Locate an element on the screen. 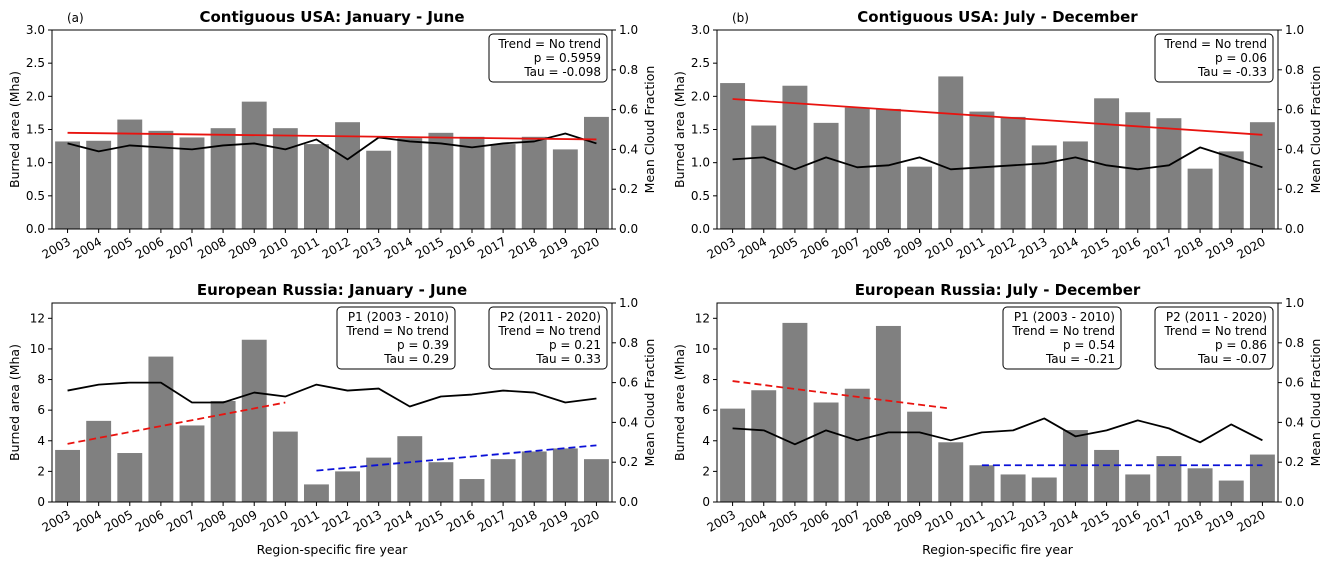  bar-2005 is located at coordinates (795, 412).